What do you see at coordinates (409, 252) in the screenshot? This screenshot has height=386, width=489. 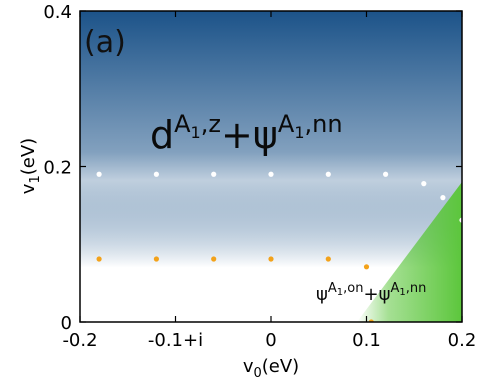 I see `region-green-fill` at bounding box center [409, 252].